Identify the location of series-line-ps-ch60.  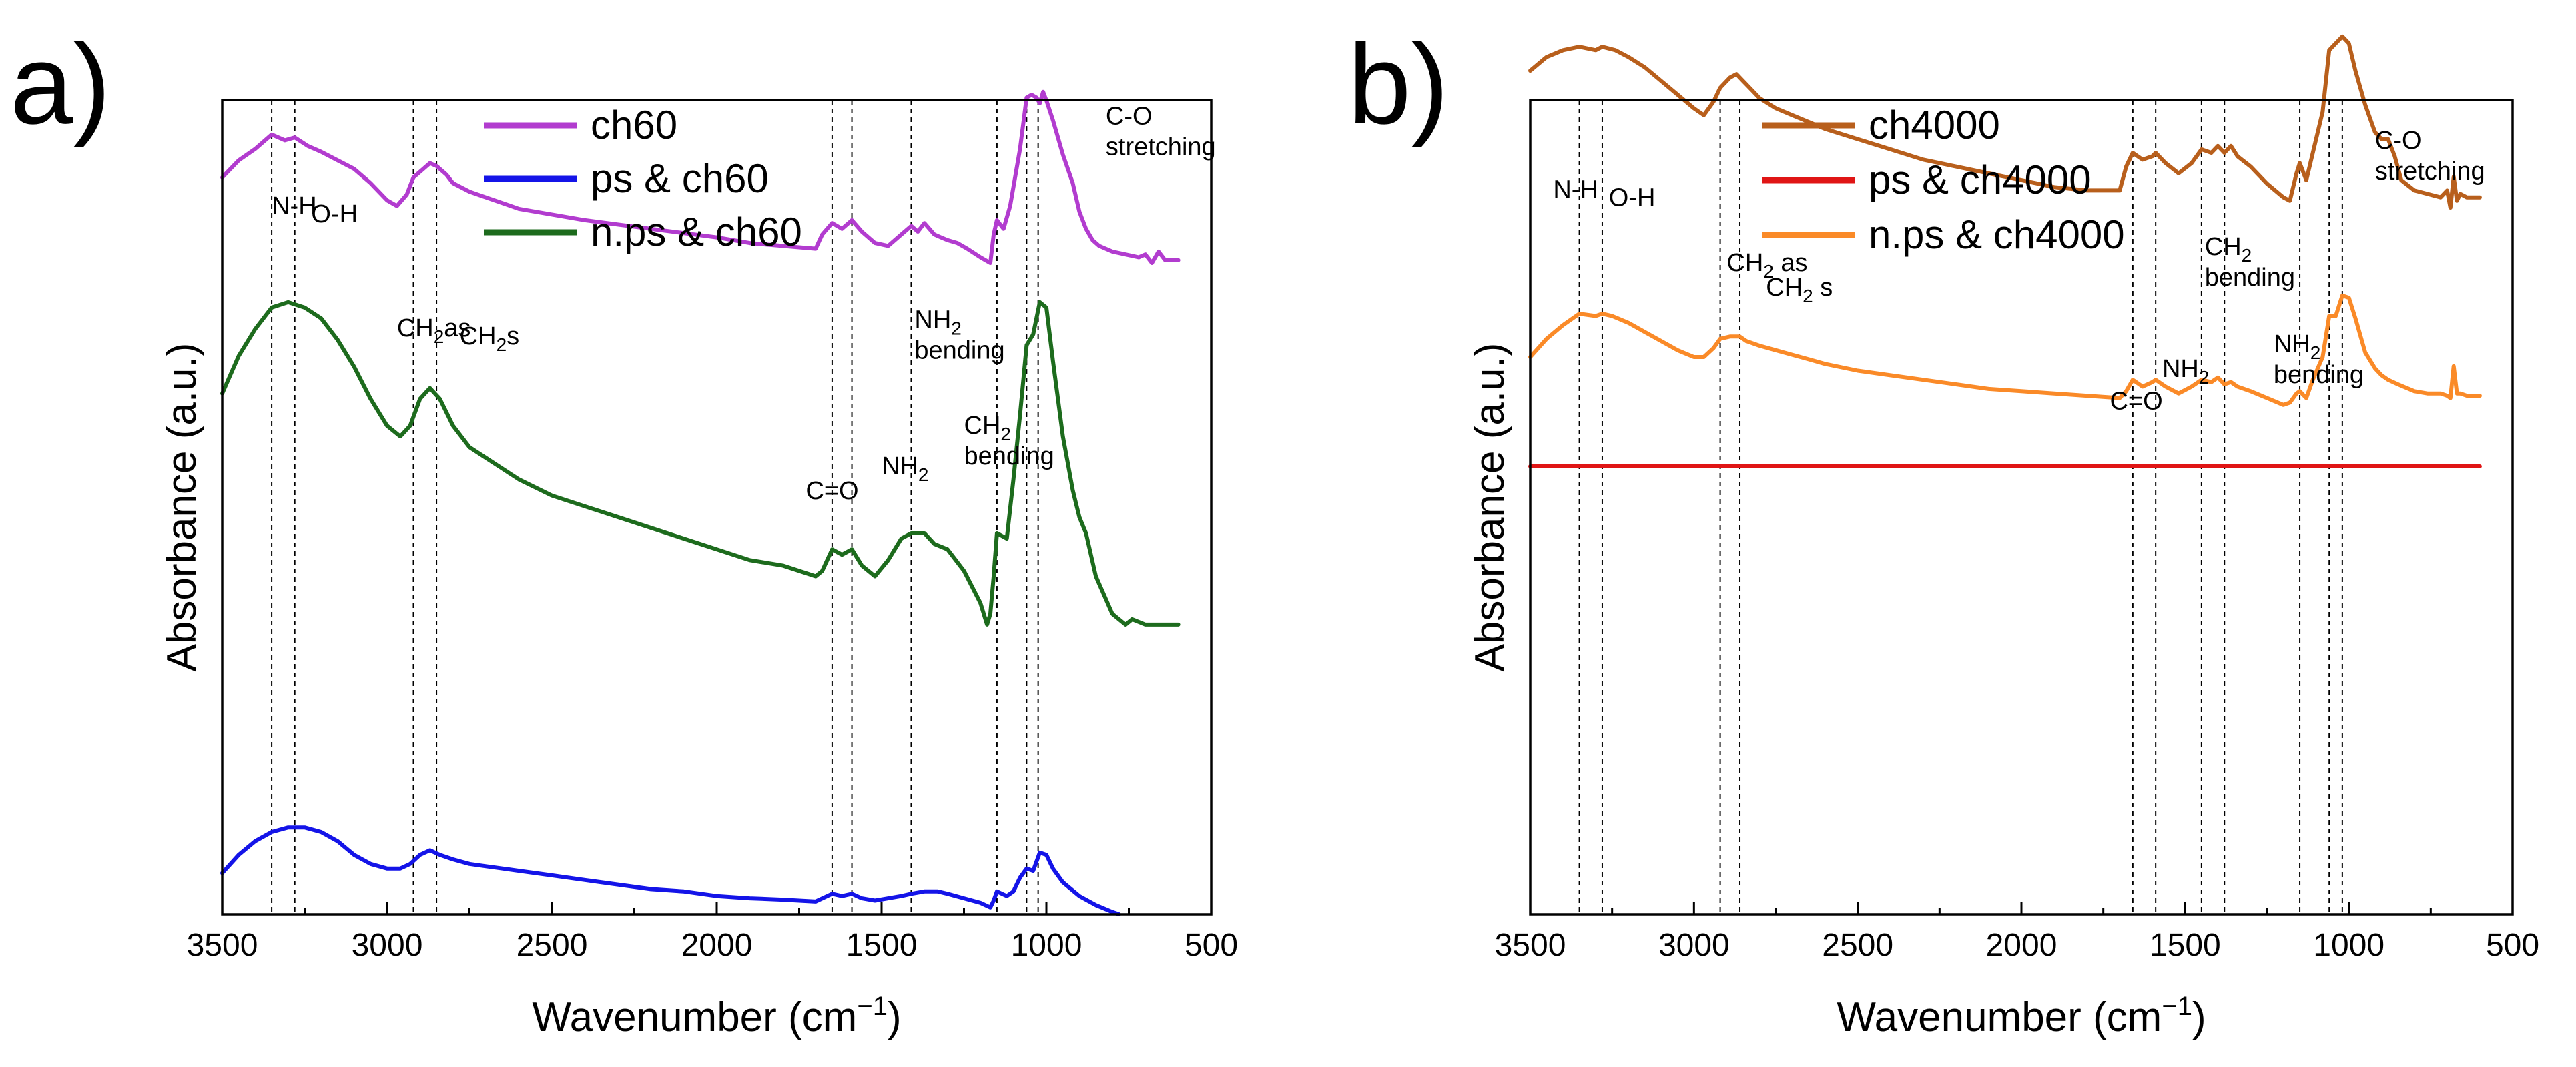
(670, 870).